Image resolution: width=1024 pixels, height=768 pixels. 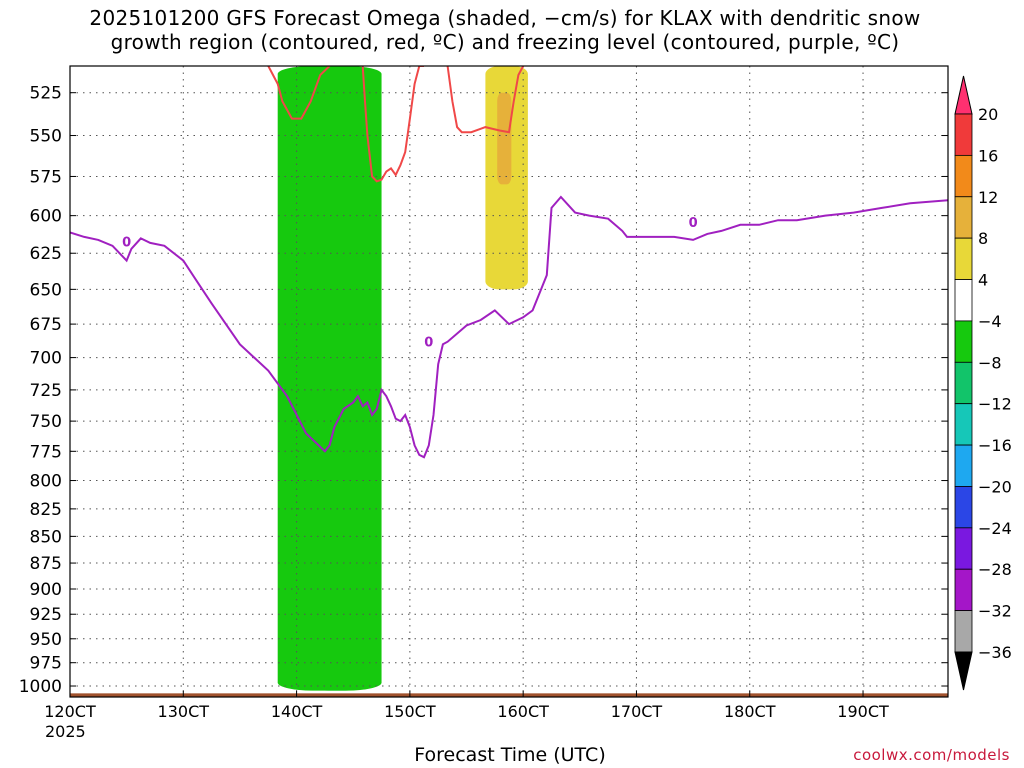 I want to click on colorbar-tick-label: −12, so click(x=995, y=404).